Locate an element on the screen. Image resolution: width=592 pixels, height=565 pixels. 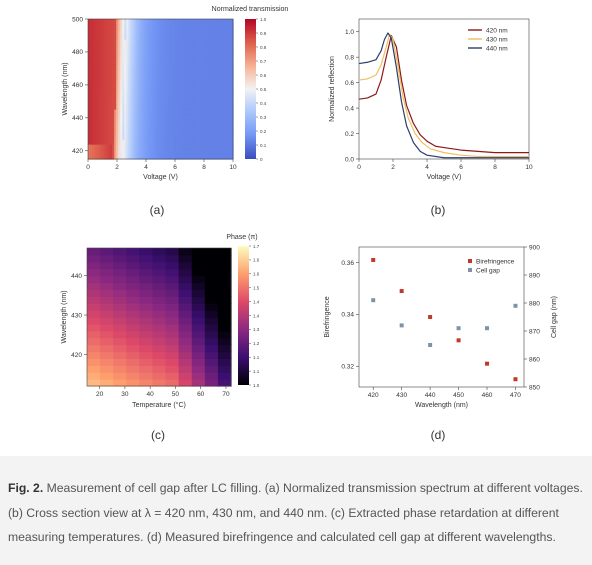
x-tick-label-b: 8 is located at coordinates (495, 167).